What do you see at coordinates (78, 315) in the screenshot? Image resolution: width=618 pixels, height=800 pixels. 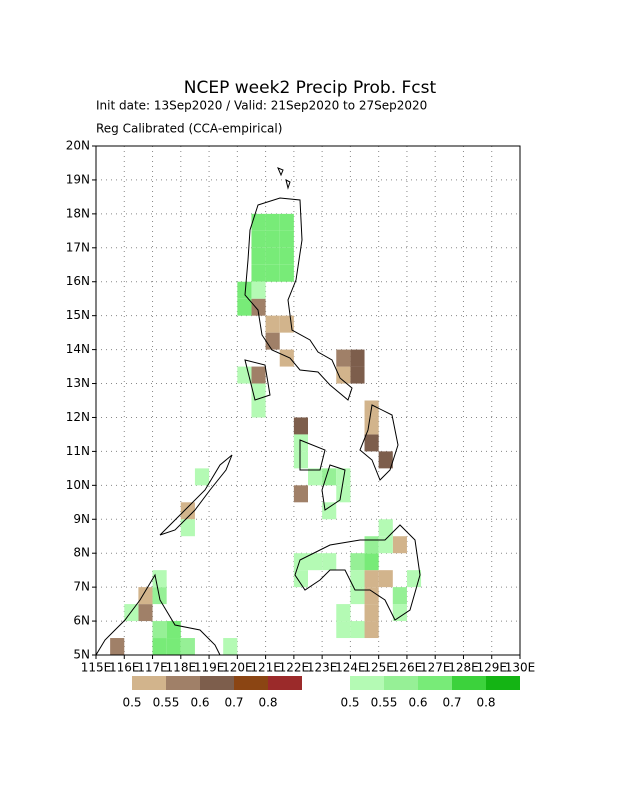 I see `y-tick-label: 15N` at bounding box center [78, 315].